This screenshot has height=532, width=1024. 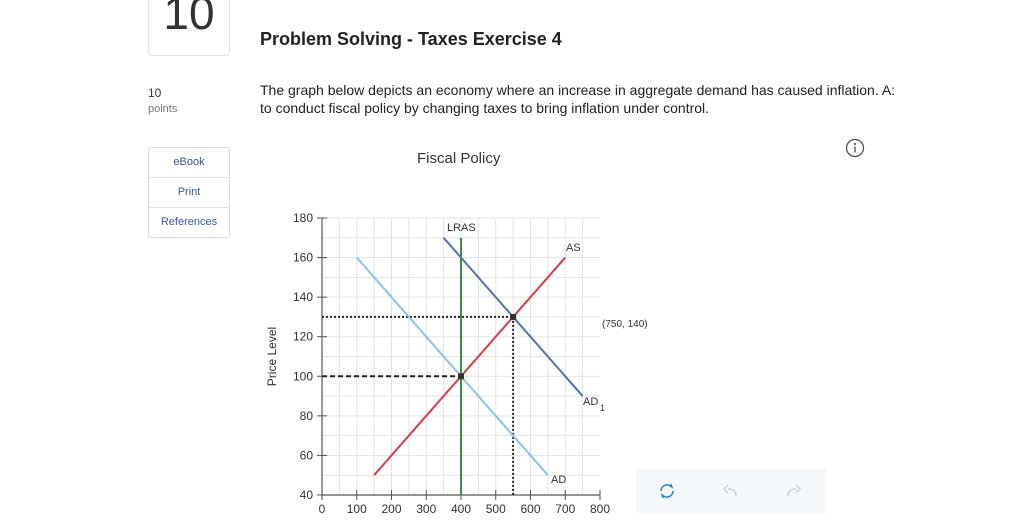 I want to click on y-tick-label: 140, so click(x=303, y=297).